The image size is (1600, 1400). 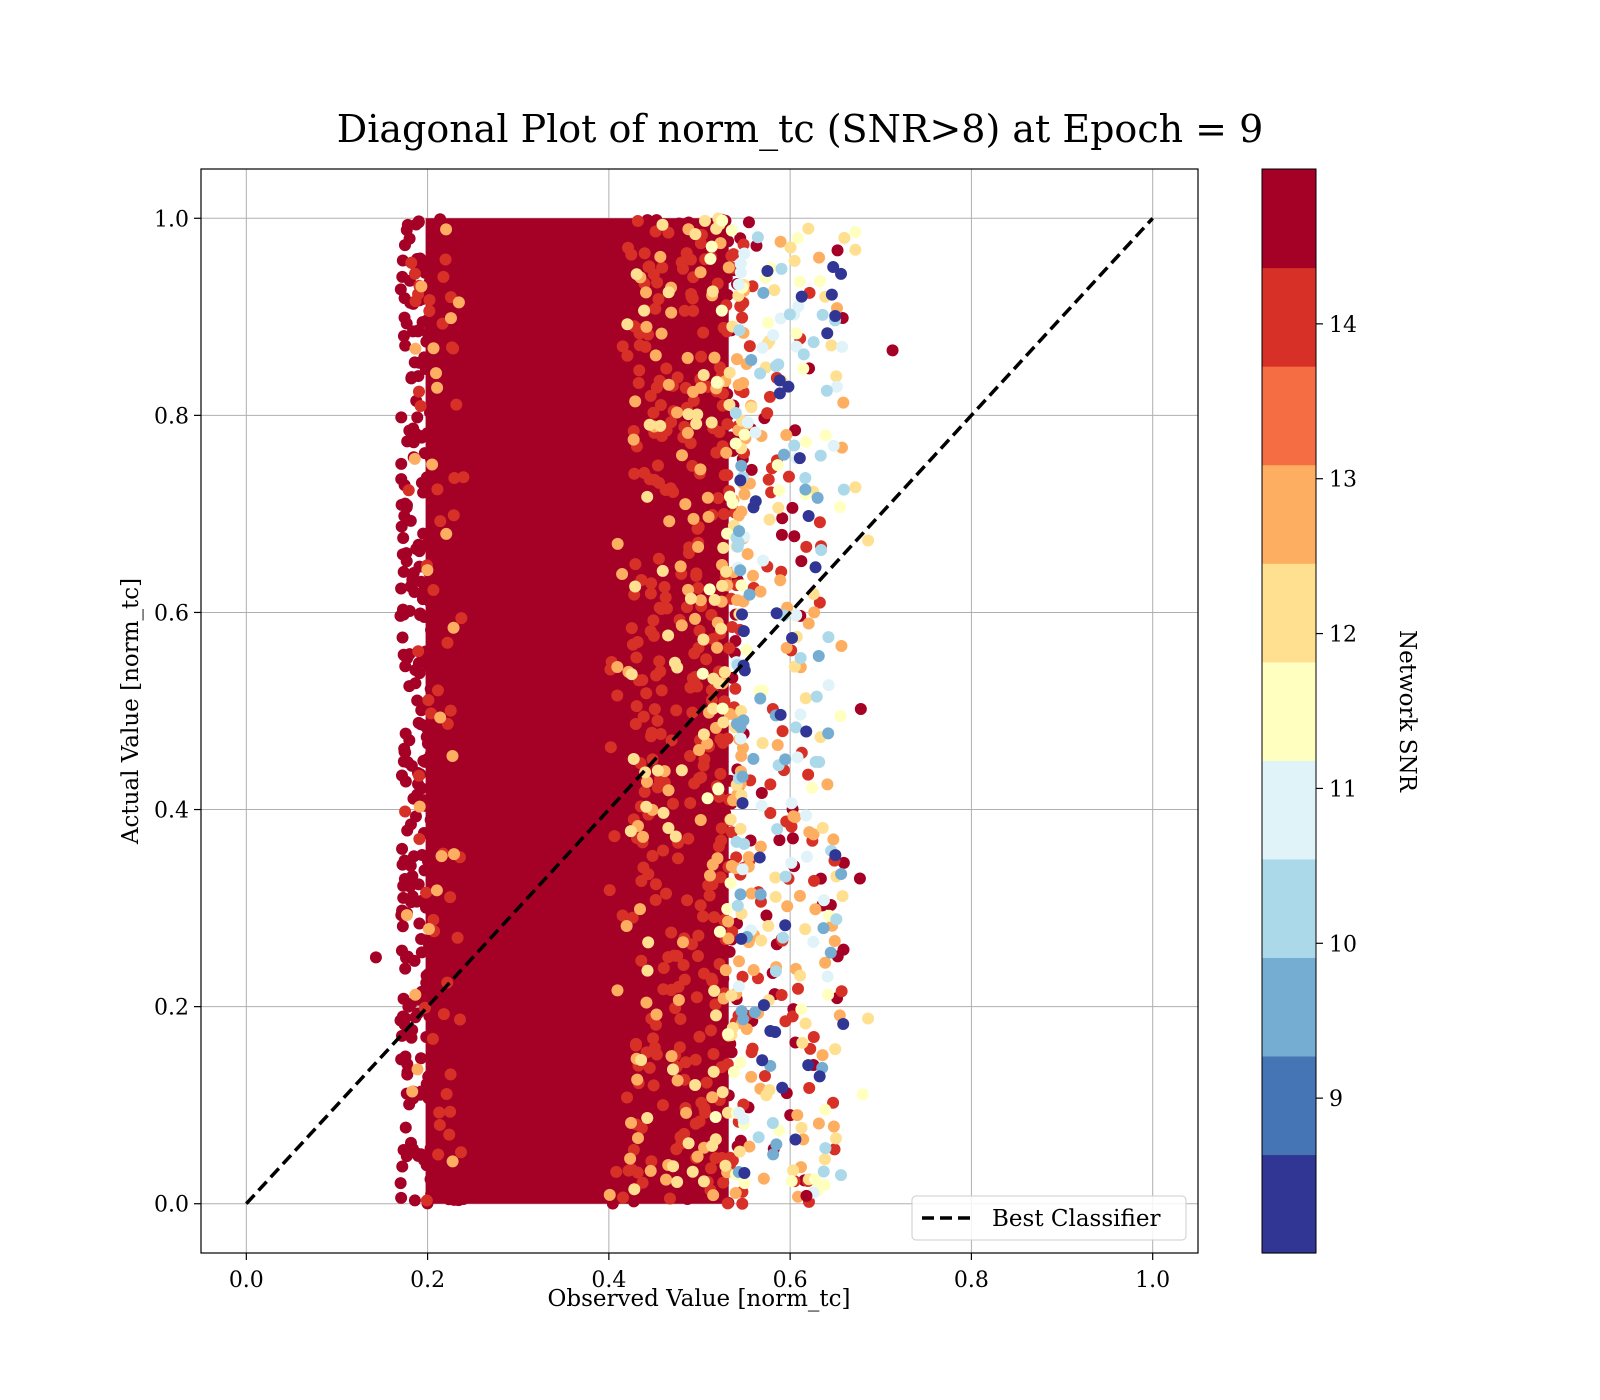 I want to click on colorbar-tick-label: 10, so click(x=1343, y=944).